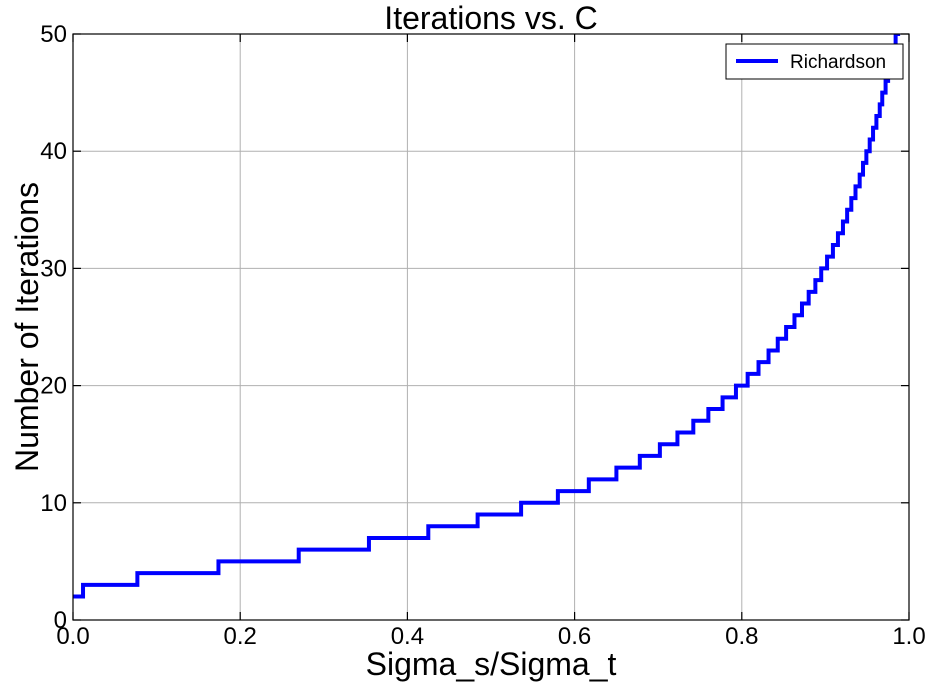  Describe the element at coordinates (53, 34) in the screenshot. I see `y-tick-label: 50` at that location.